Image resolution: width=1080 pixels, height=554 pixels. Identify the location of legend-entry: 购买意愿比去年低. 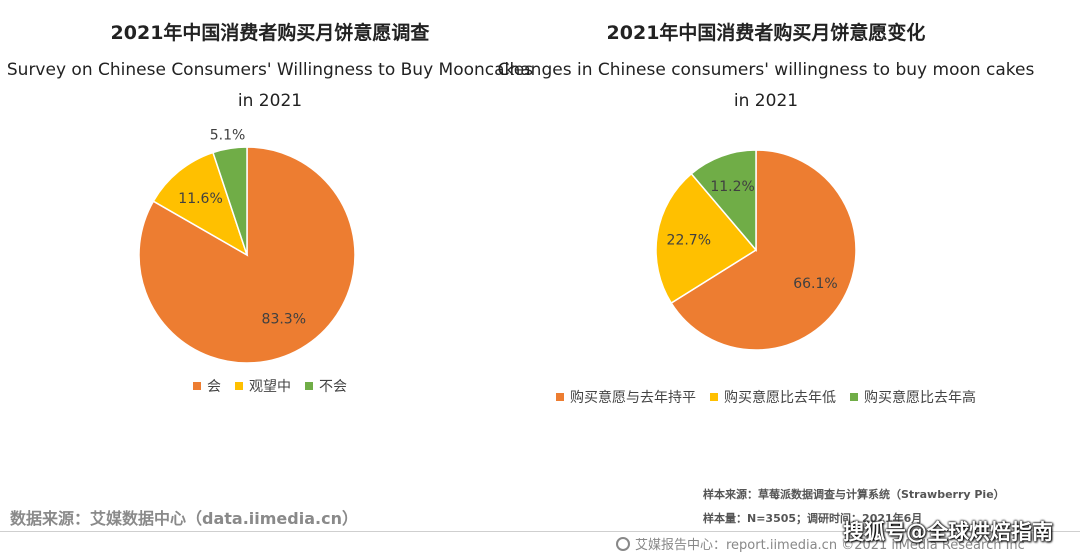
(773, 397).